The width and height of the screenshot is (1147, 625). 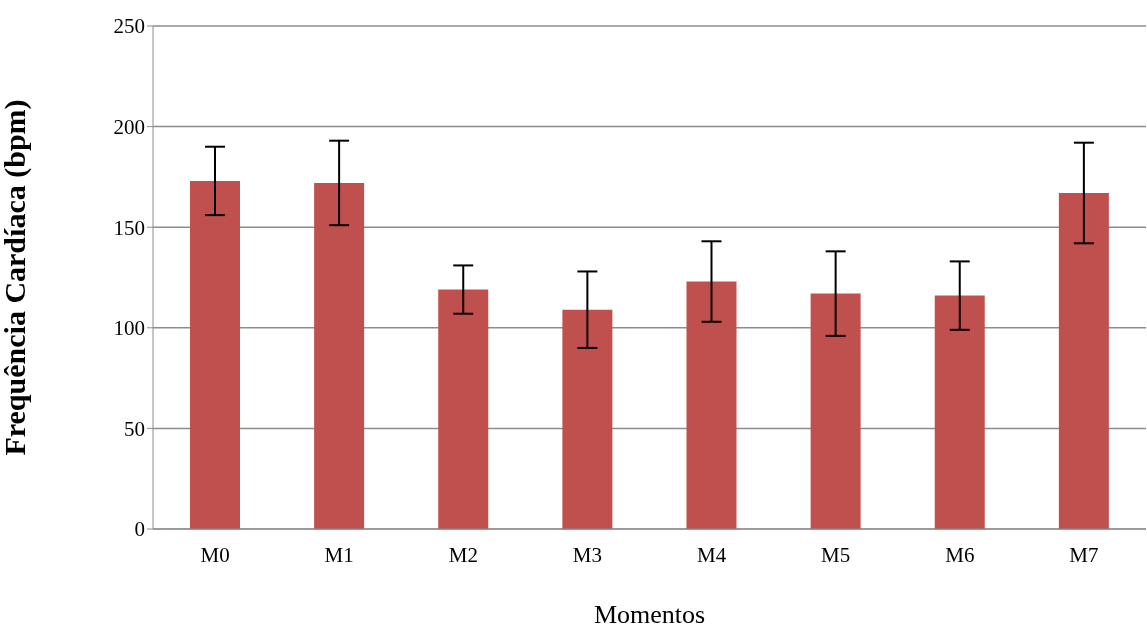 What do you see at coordinates (711, 554) in the screenshot?
I see `x-tick-label: M4` at bounding box center [711, 554].